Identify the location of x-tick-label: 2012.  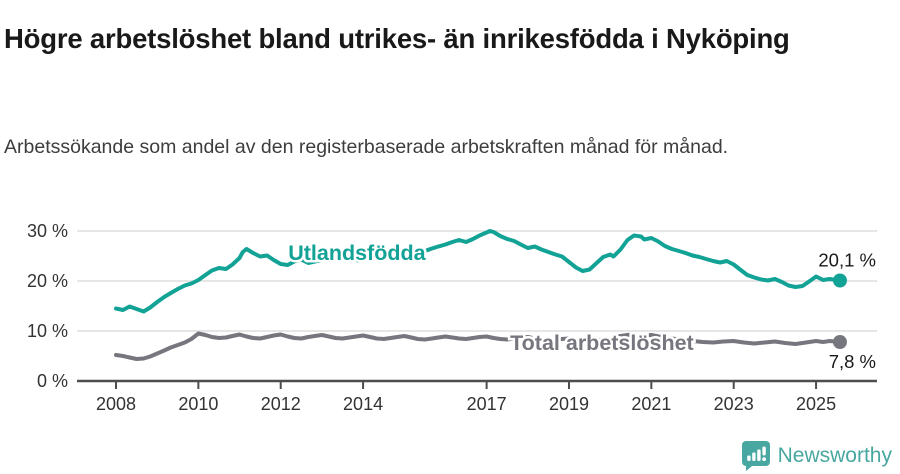
(281, 404).